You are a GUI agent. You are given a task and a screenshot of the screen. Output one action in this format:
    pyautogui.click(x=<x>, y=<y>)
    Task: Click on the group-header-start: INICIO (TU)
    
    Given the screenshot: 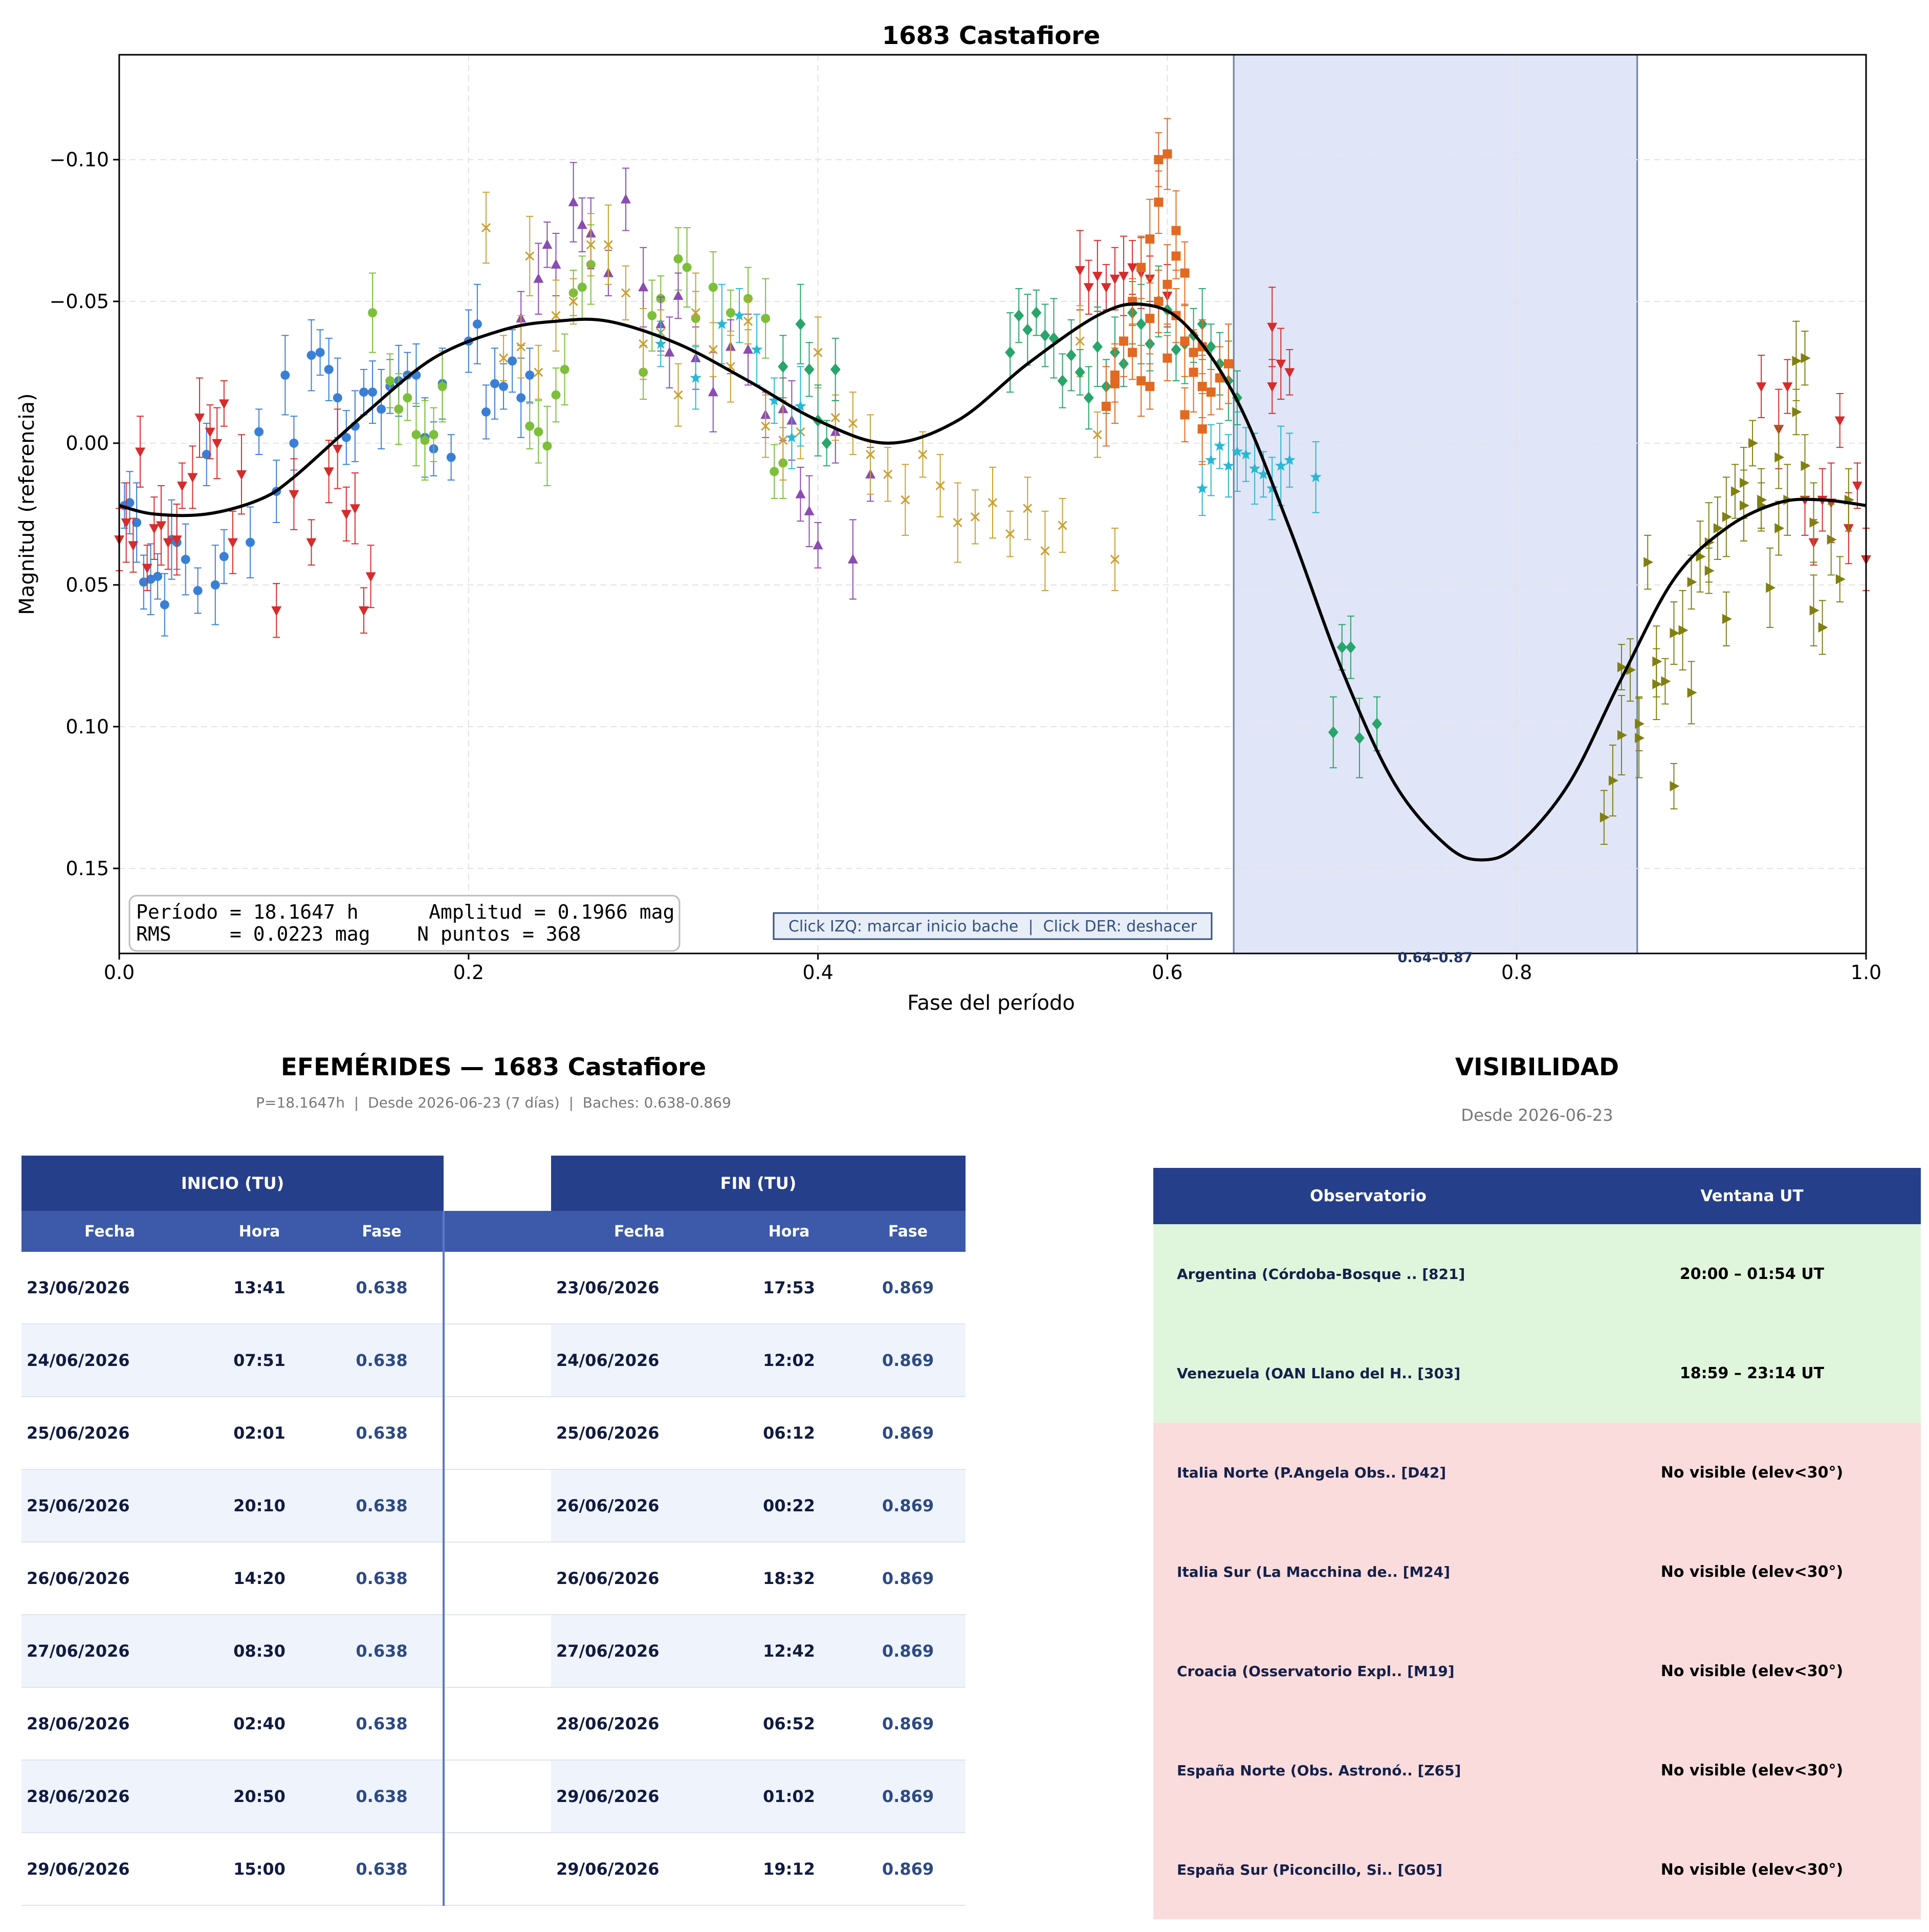 What is the action you would take?
    pyautogui.click(x=232, y=1183)
    